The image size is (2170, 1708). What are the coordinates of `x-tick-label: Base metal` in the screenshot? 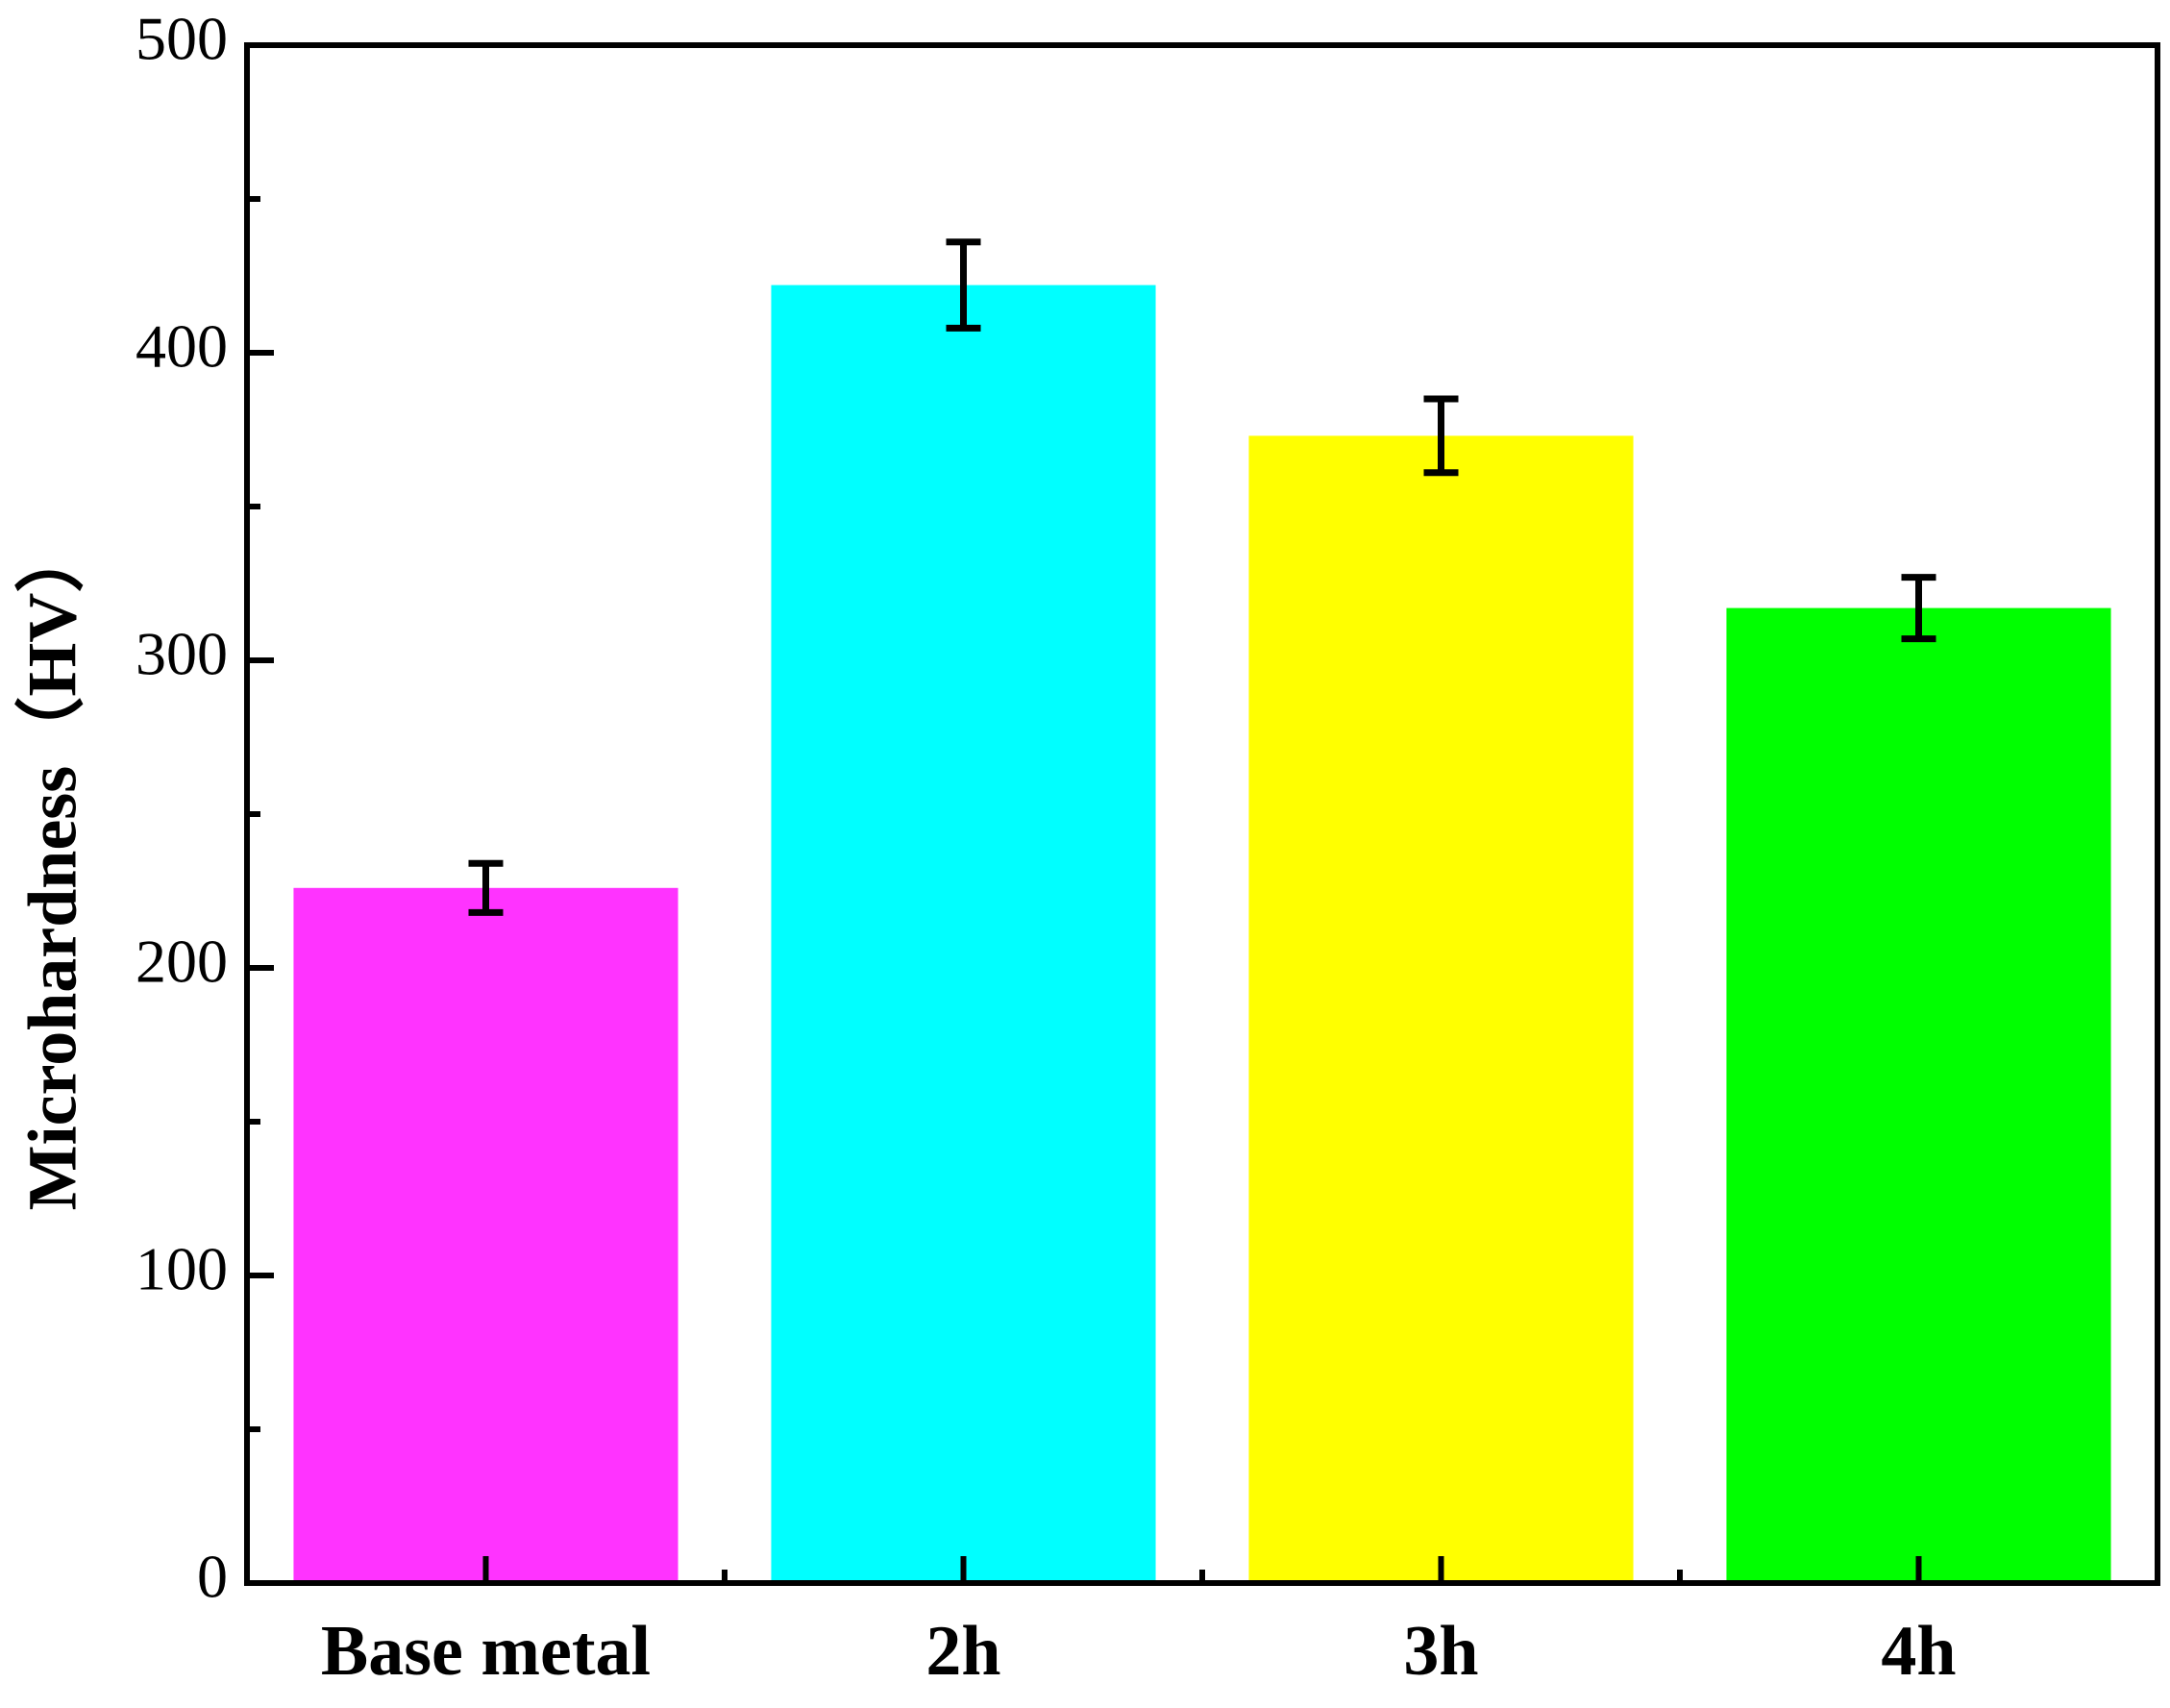 It's located at (486, 1652).